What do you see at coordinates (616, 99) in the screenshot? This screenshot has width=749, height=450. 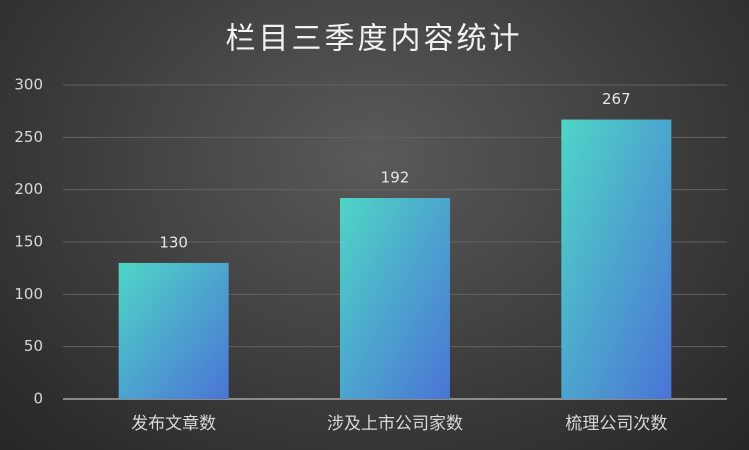 I see `data-label: 267` at bounding box center [616, 99].